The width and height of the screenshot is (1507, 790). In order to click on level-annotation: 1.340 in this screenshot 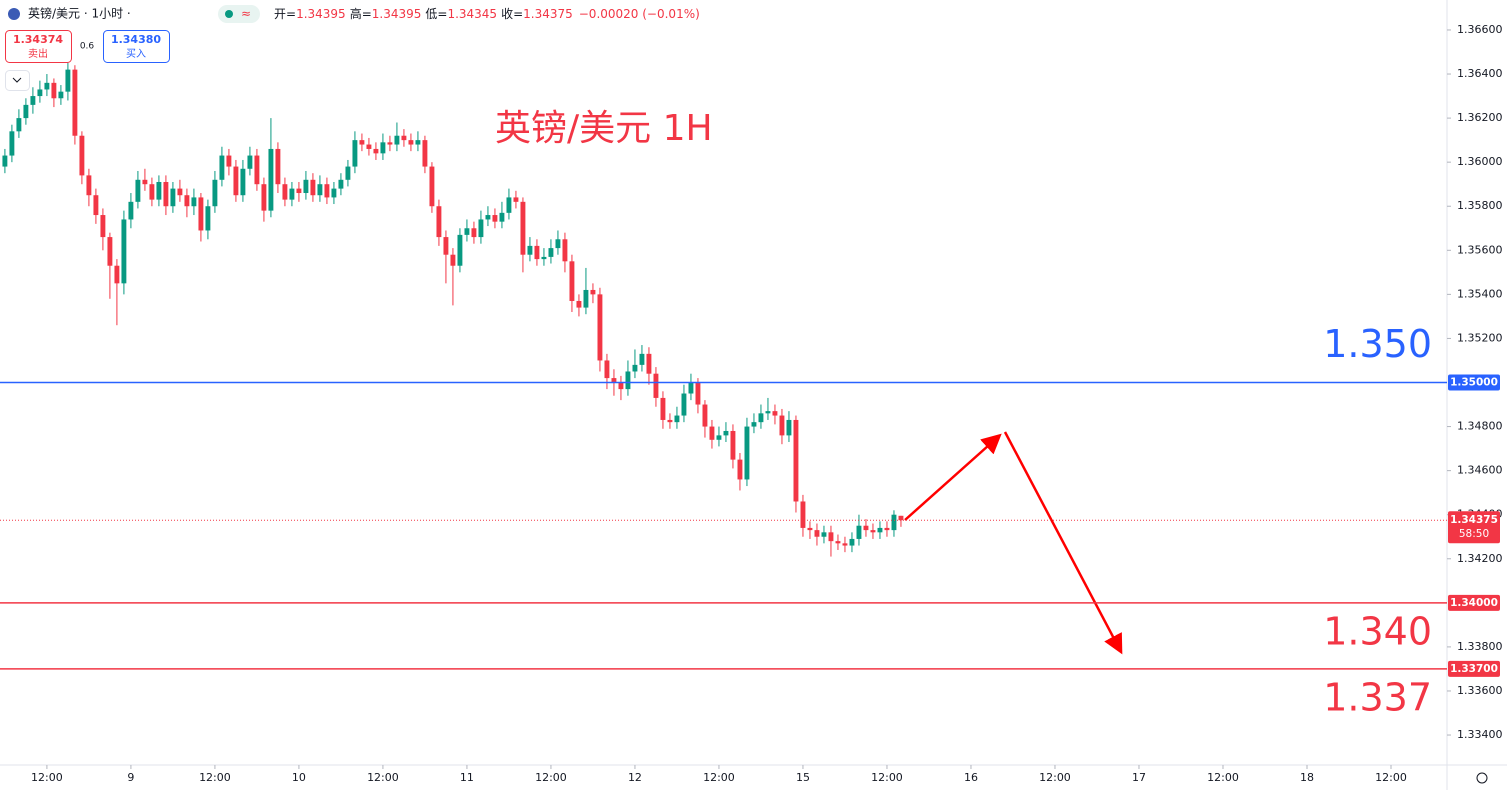, I will do `click(1377, 631)`.